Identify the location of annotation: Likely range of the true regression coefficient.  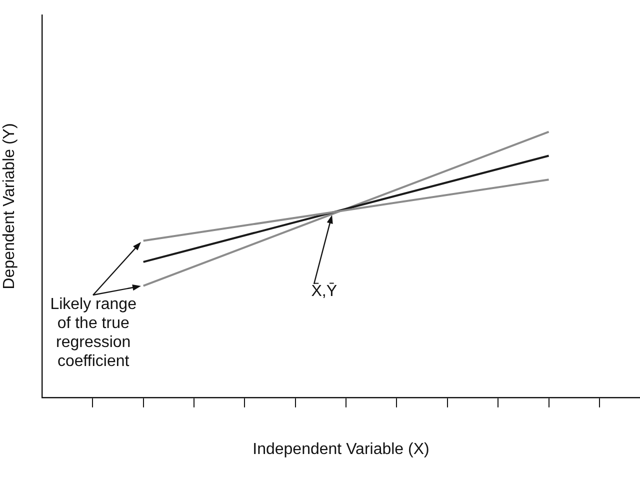
(93, 332).